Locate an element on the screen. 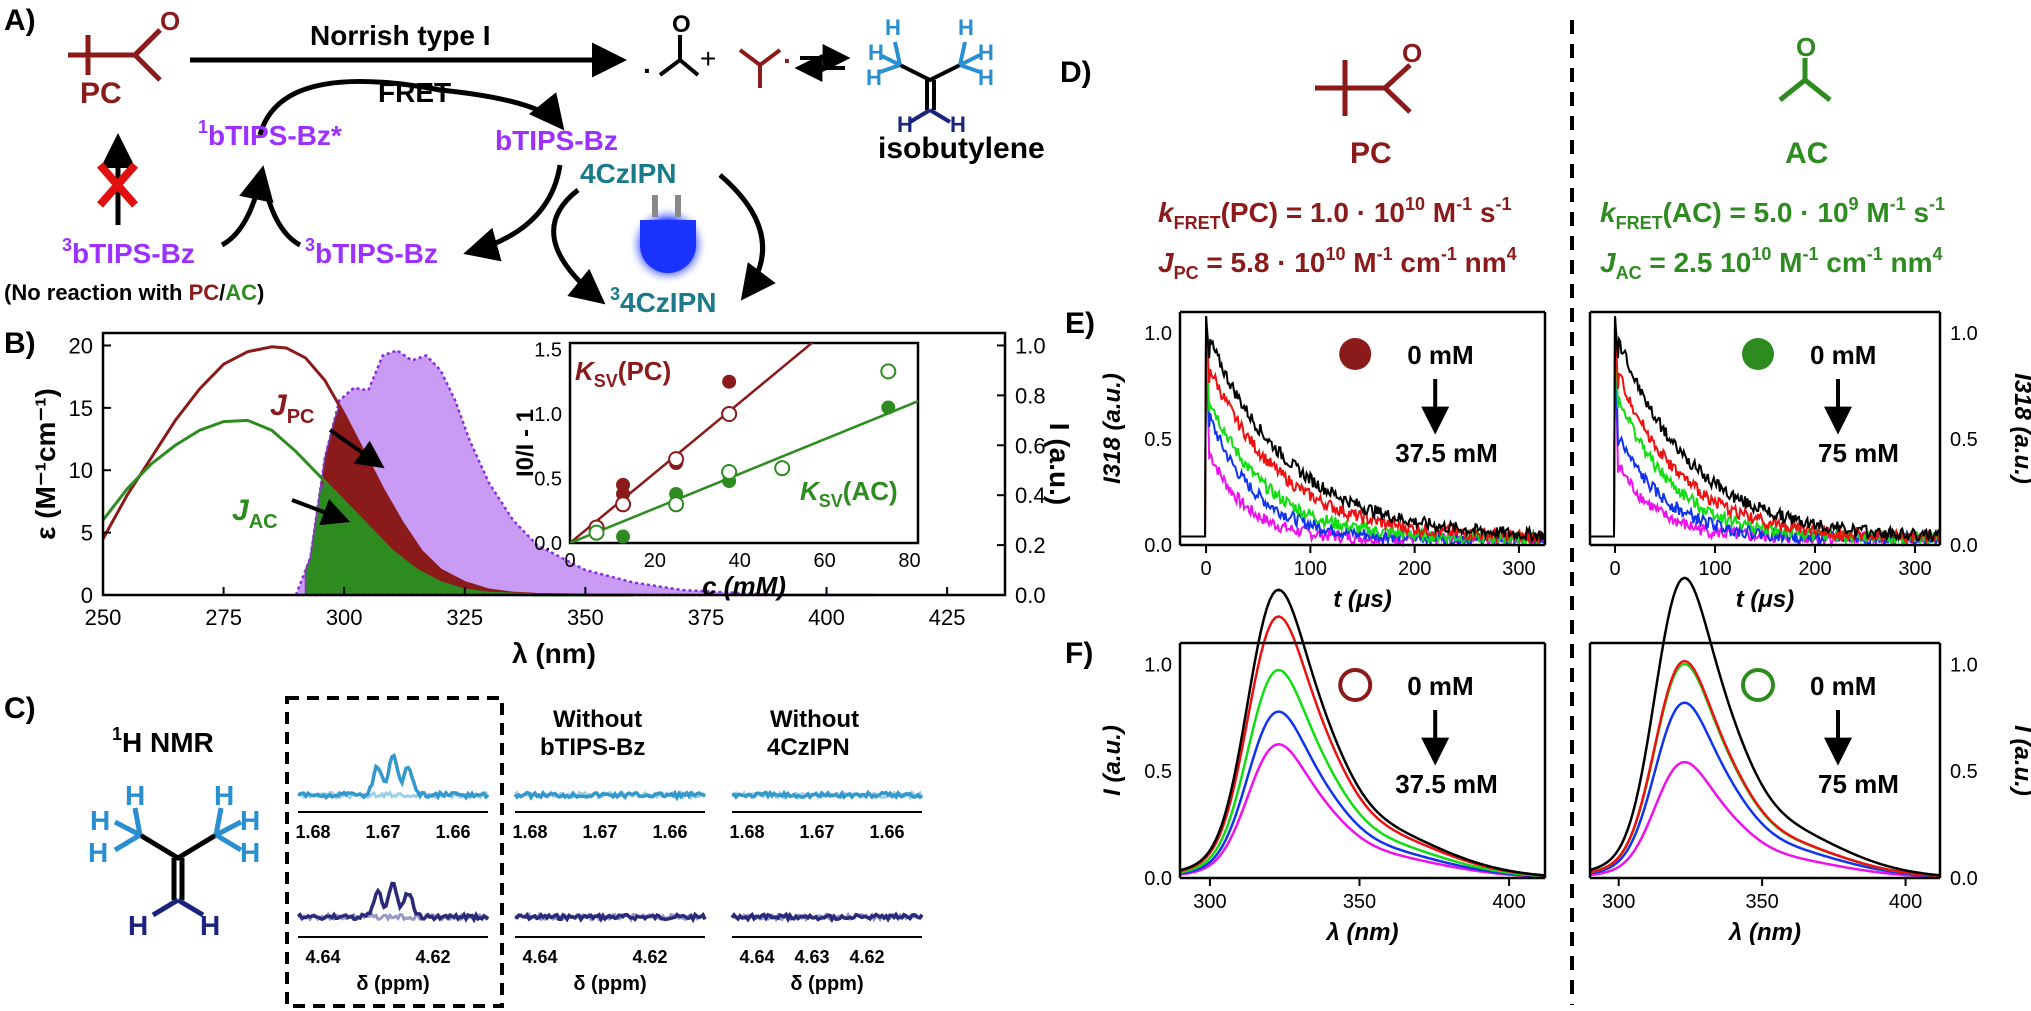 Image resolution: width=2031 pixels, height=1011 pixels. nmr-trace is located at coordinates (393, 777).